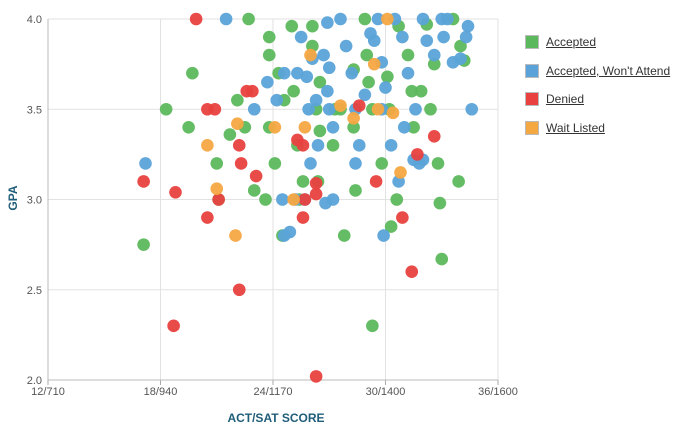 The width and height of the screenshot is (680, 431). Describe the element at coordinates (600, 128) in the screenshot. I see `legend-item-wait-listed: Wait Listed` at that location.